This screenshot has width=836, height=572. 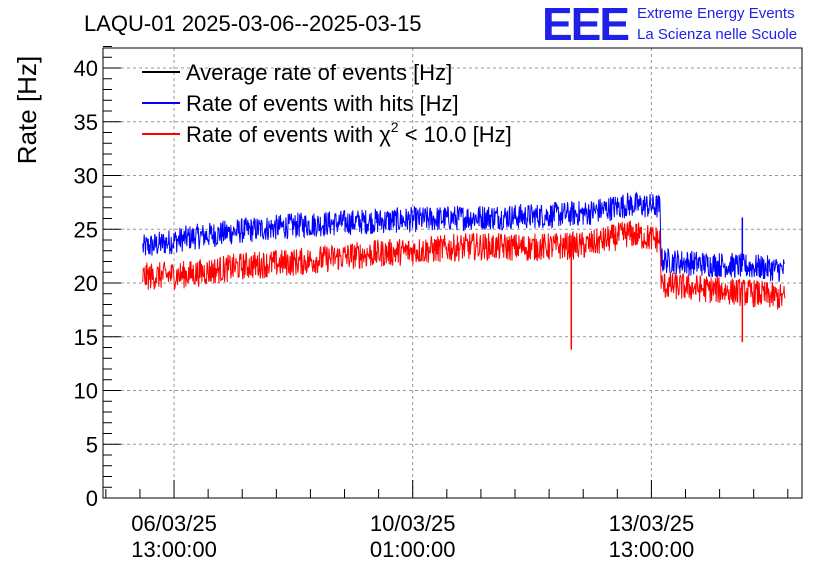 I want to click on legend-label-average: Average rate of events [Hz], so click(x=319, y=72).